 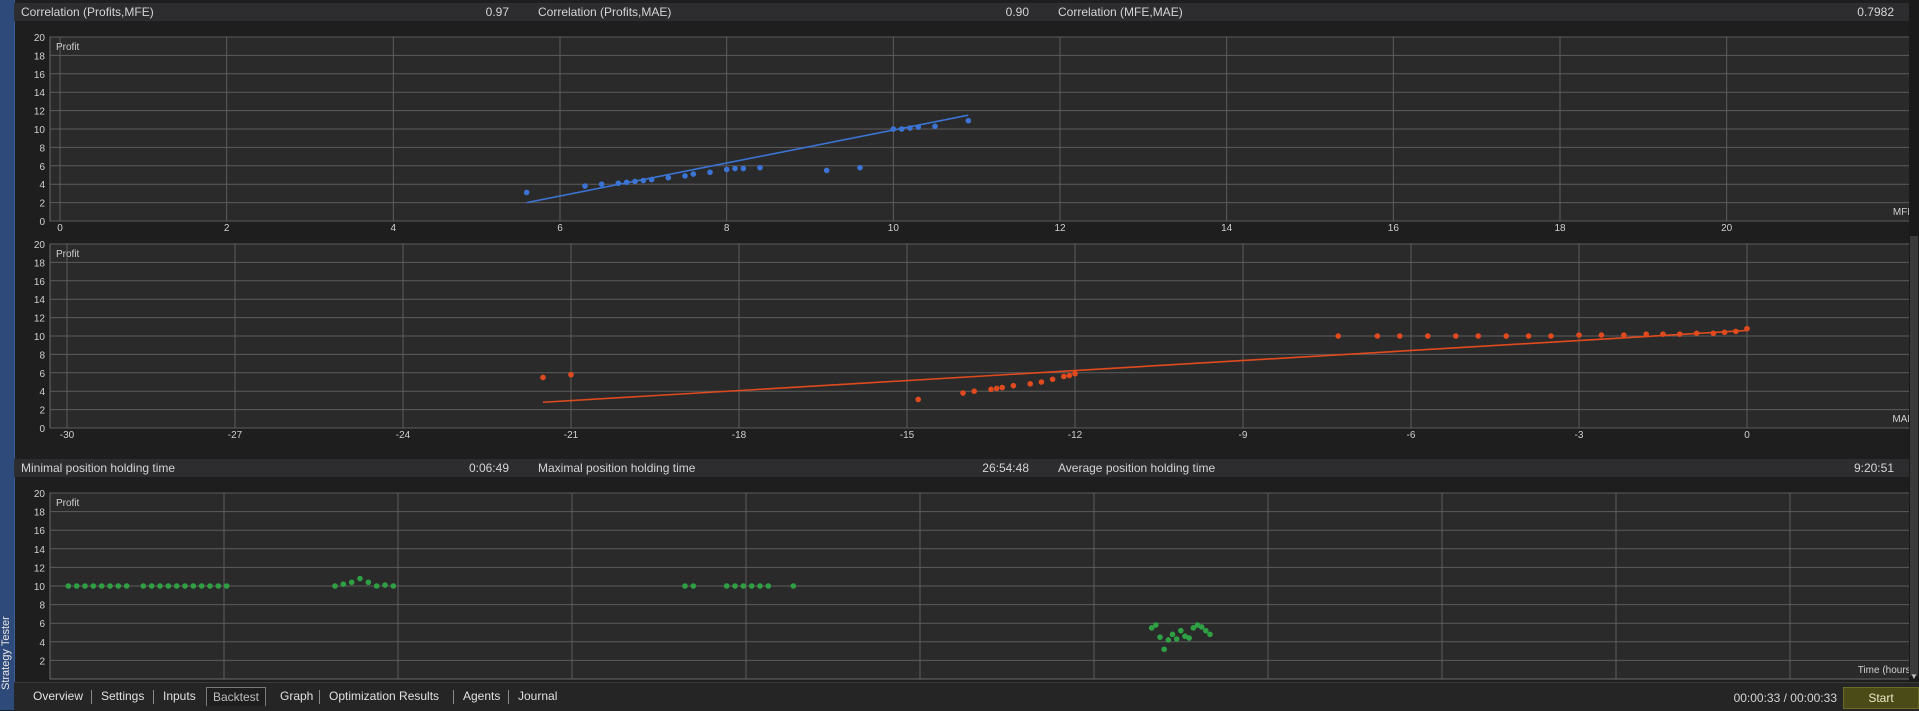 I want to click on min-hold-label: Minimal position holding time, so click(x=98, y=468).